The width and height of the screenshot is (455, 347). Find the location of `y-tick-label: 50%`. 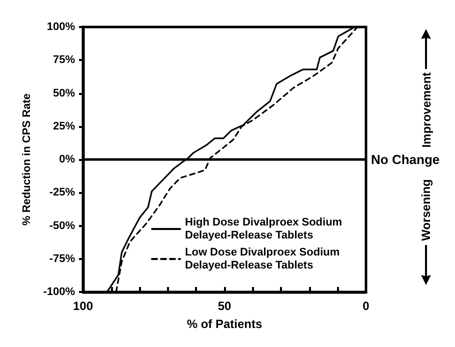

y-tick-label: 50% is located at coordinates (64, 93).